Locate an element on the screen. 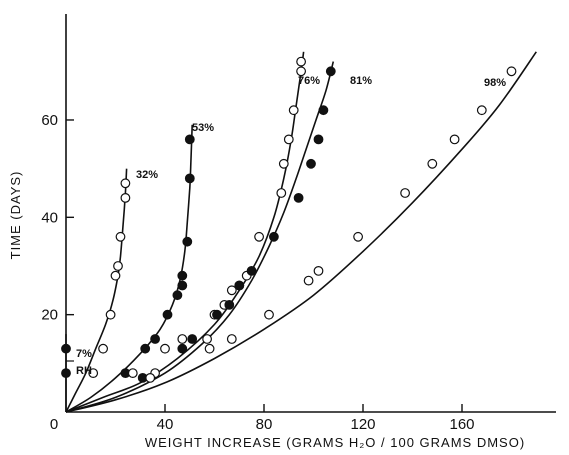 Image resolution: width=569 pixels, height=455 pixels. y-tick-label: 60 is located at coordinates (49, 120).